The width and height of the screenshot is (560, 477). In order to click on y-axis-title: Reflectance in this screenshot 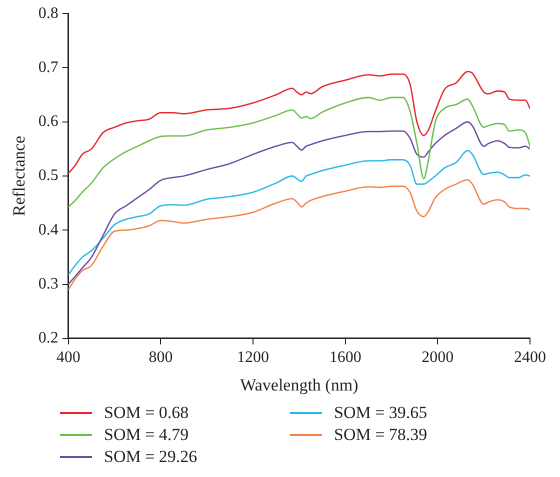, I will do `click(19, 176)`.